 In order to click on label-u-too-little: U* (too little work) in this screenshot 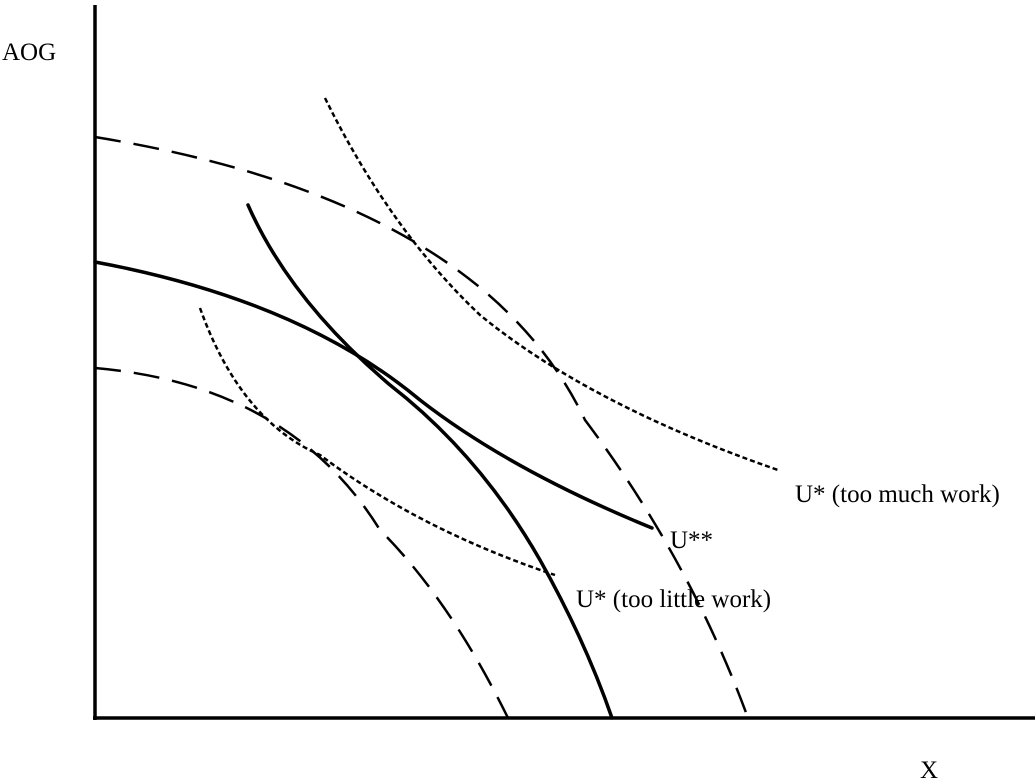, I will do `click(673, 599)`.